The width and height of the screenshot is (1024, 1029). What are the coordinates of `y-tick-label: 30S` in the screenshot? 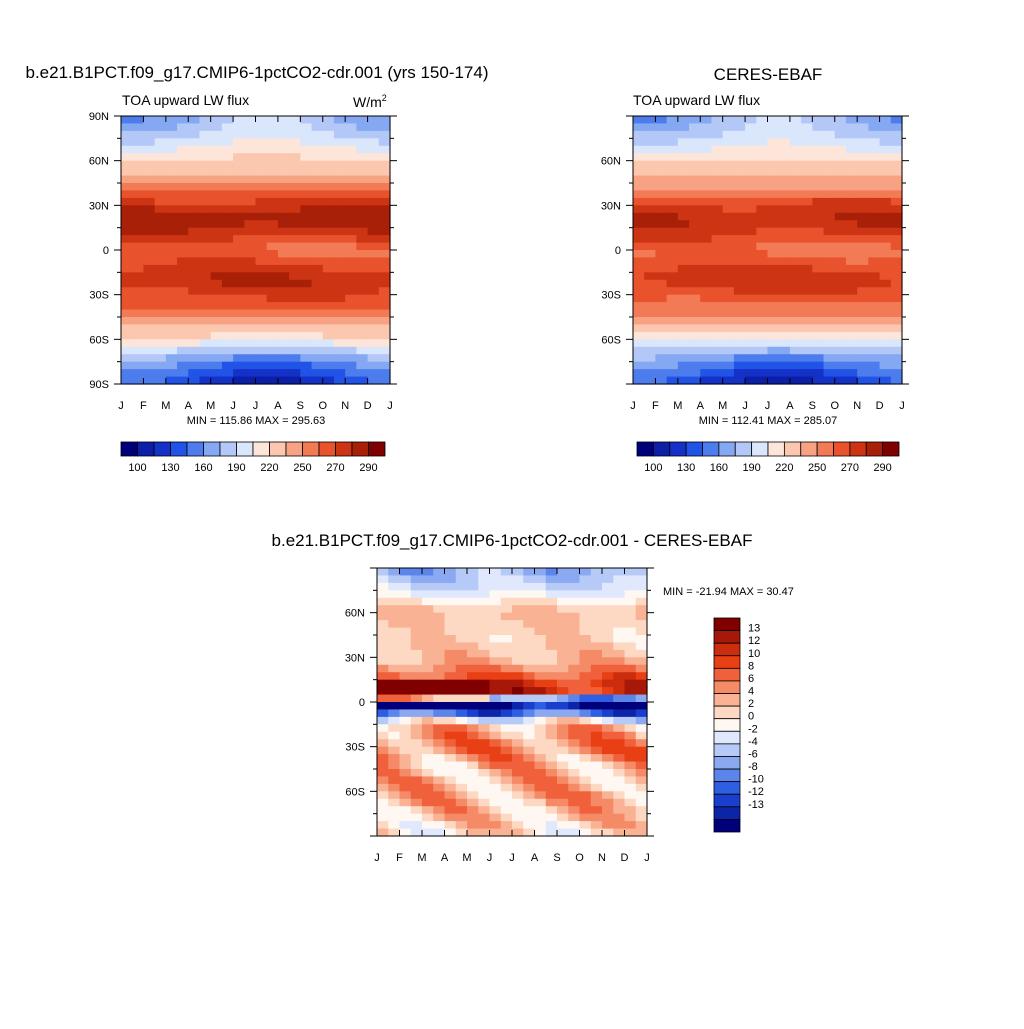 It's located at (99, 296).